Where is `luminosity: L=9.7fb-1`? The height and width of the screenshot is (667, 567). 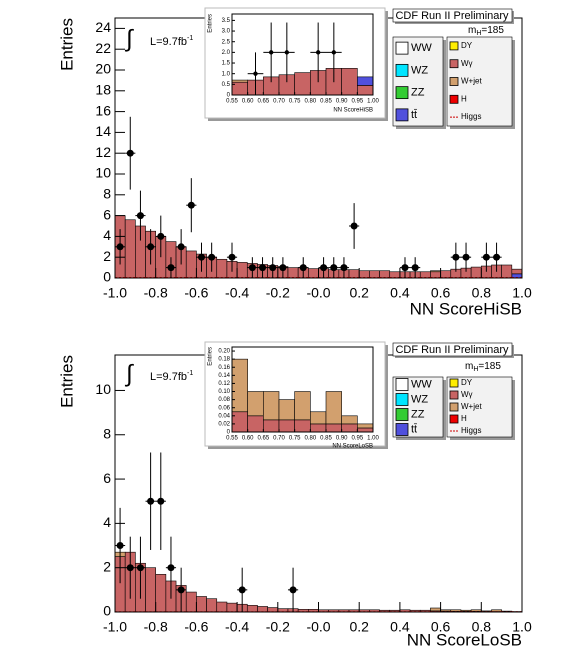 luminosity: L=9.7fb-1 is located at coordinates (171, 41).